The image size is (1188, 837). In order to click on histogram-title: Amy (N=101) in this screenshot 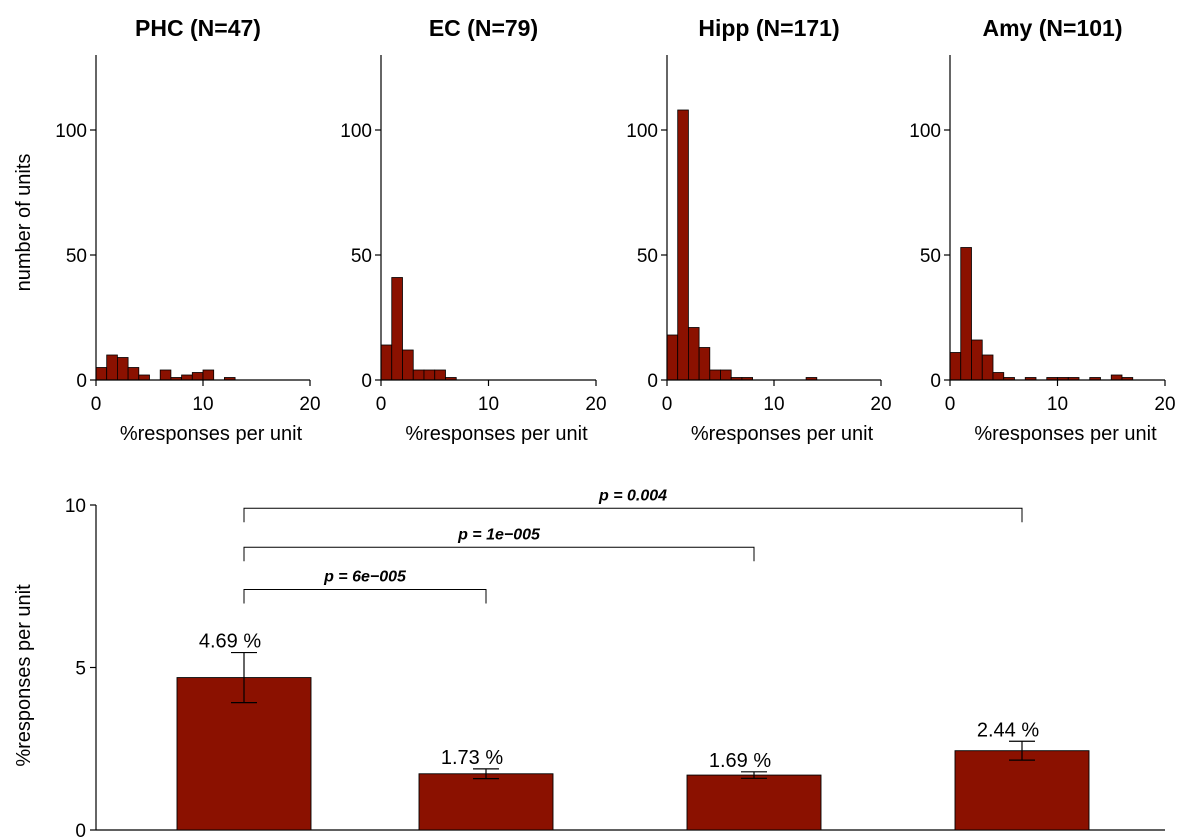, I will do `click(1053, 28)`.